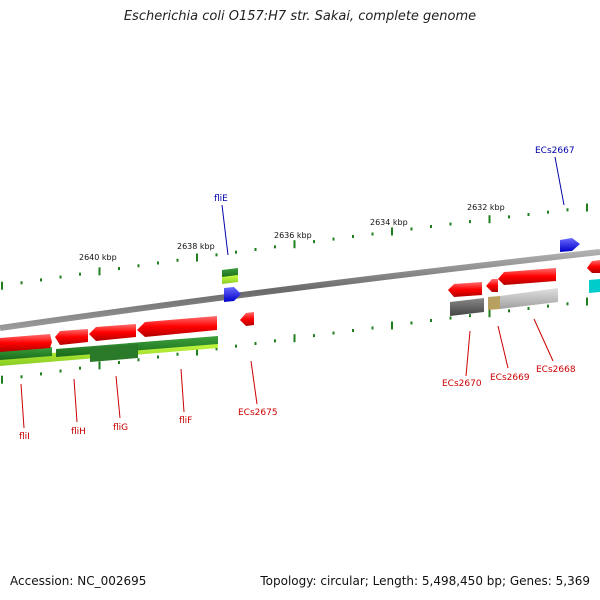 This screenshot has width=600, height=600. Describe the element at coordinates (555, 151) in the screenshot. I see `label-ECs2667: ECs2667` at that location.